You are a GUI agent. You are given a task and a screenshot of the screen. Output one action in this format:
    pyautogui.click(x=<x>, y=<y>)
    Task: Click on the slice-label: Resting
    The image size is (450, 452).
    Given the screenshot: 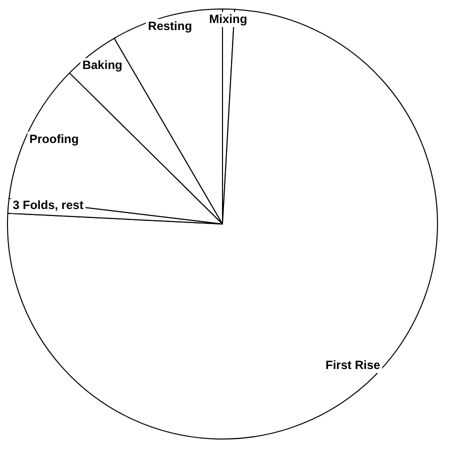 What is the action you would take?
    pyautogui.click(x=170, y=25)
    